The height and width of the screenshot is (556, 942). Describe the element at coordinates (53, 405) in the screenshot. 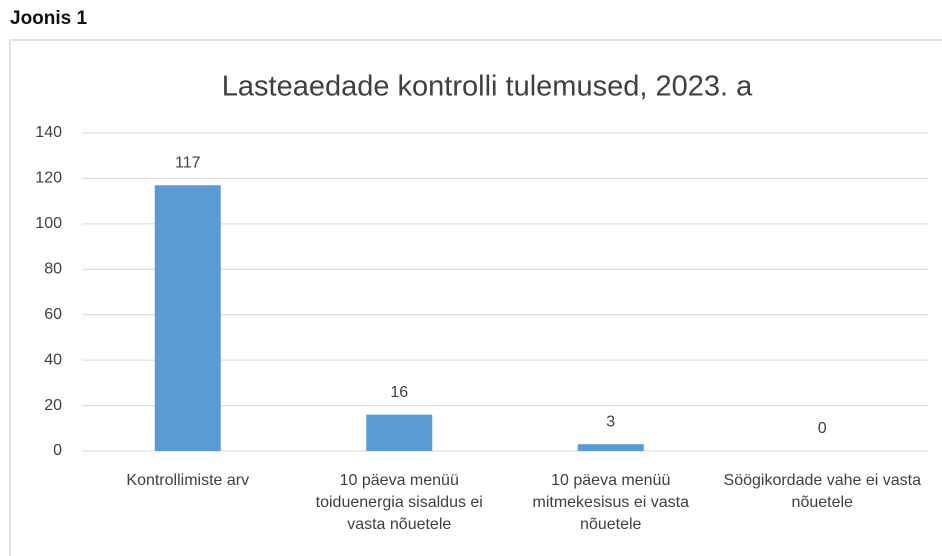

I see `y-tick-label: 20` at that location.